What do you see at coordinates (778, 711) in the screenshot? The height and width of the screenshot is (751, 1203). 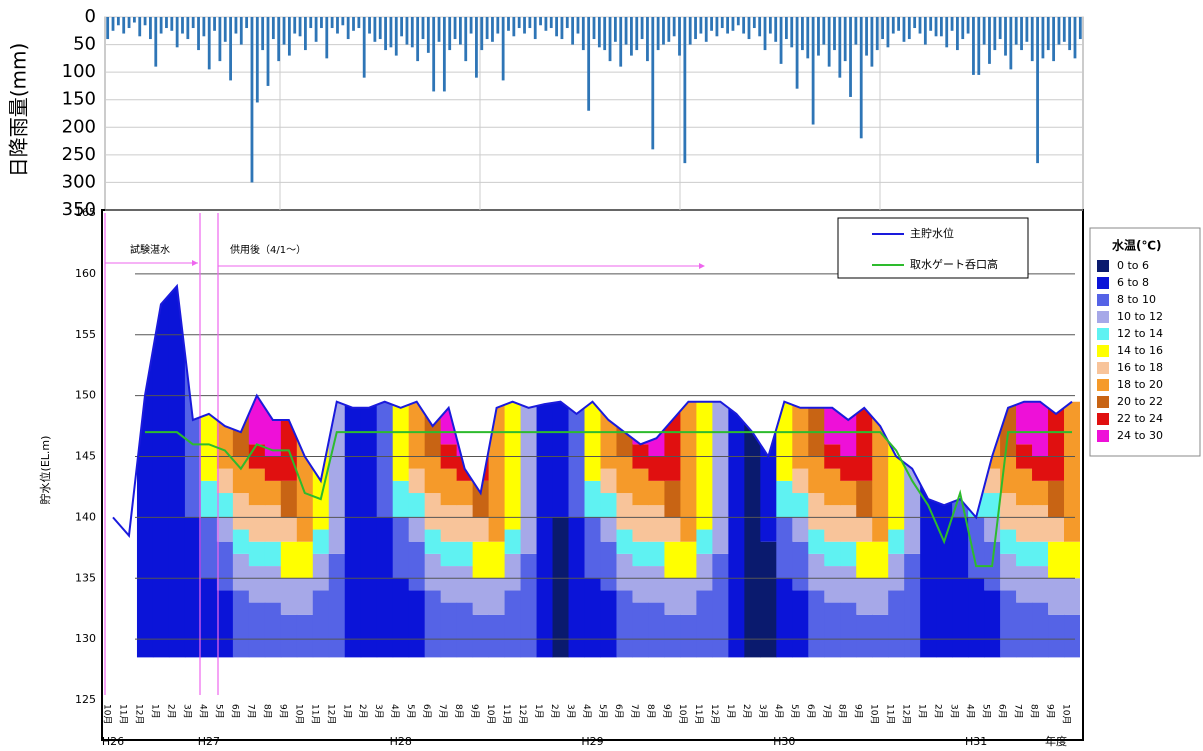 I see `x-tick-label: 4月` at bounding box center [778, 711].